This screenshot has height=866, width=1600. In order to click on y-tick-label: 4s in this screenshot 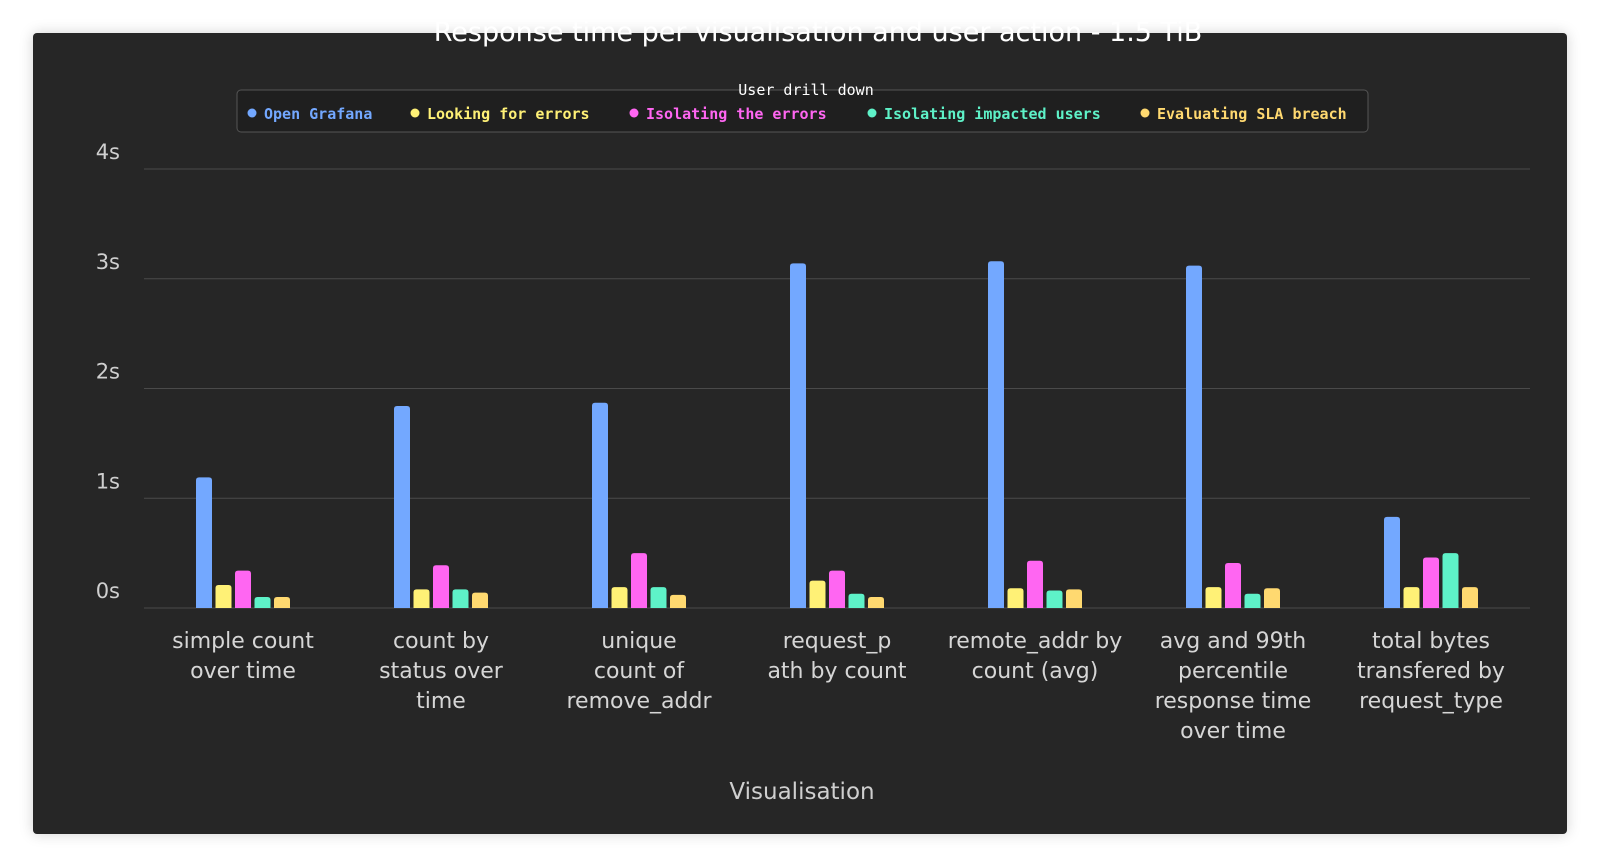, I will do `click(108, 152)`.